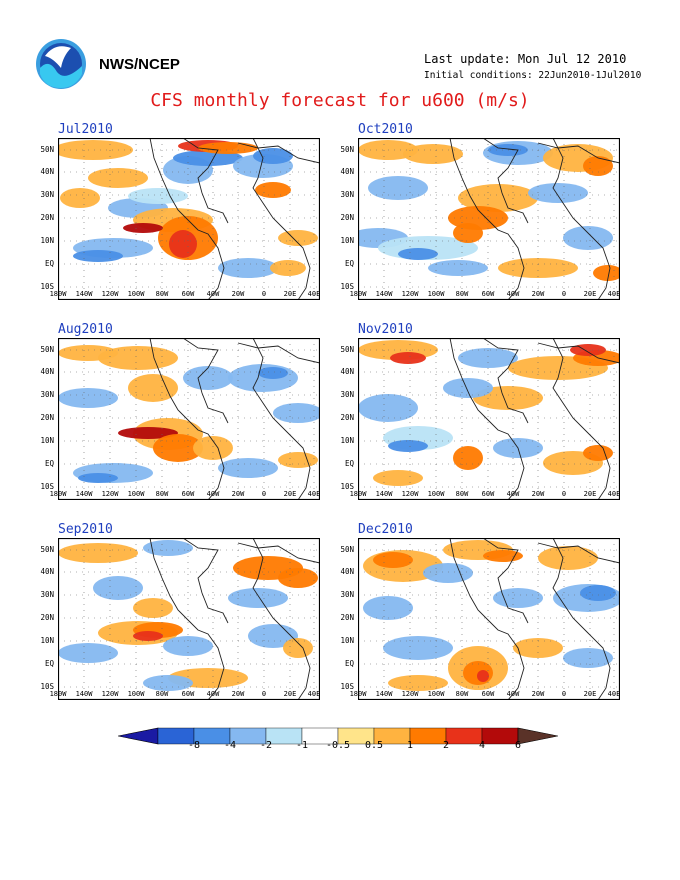  I want to click on colorbar-label: 2, so click(446, 745).